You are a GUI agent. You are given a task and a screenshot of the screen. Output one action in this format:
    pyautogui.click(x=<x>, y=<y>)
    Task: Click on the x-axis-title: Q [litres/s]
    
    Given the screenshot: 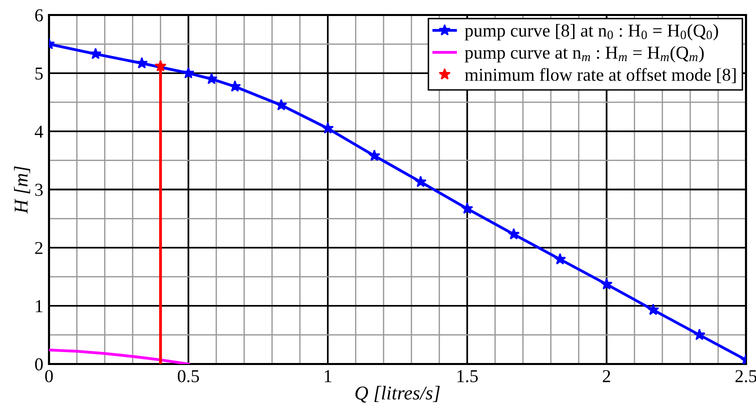 What is the action you would take?
    pyautogui.click(x=397, y=394)
    